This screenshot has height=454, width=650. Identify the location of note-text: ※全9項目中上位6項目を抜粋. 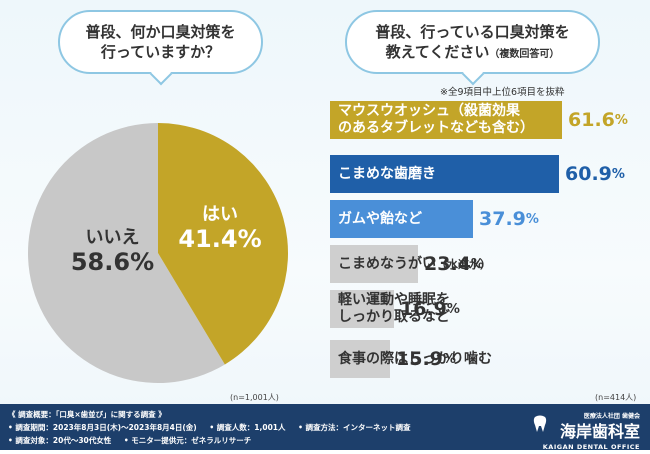
(502, 92).